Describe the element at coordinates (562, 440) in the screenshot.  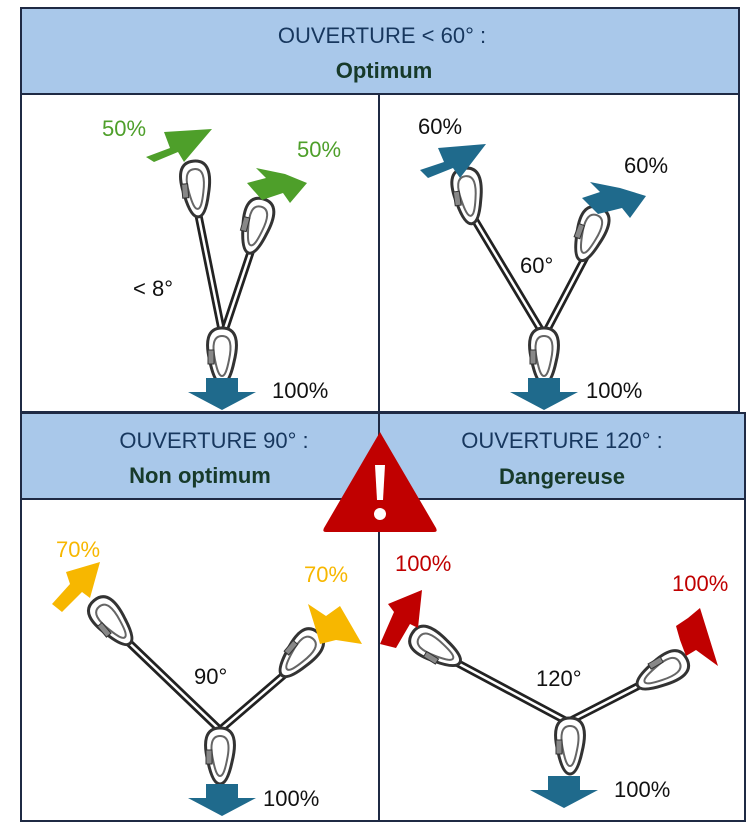
I see `bottom-right-header-title: OUVERTURE 120° :` at that location.